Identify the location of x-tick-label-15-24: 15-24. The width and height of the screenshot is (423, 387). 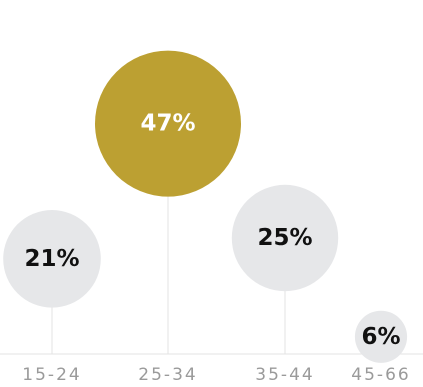
(51, 375).